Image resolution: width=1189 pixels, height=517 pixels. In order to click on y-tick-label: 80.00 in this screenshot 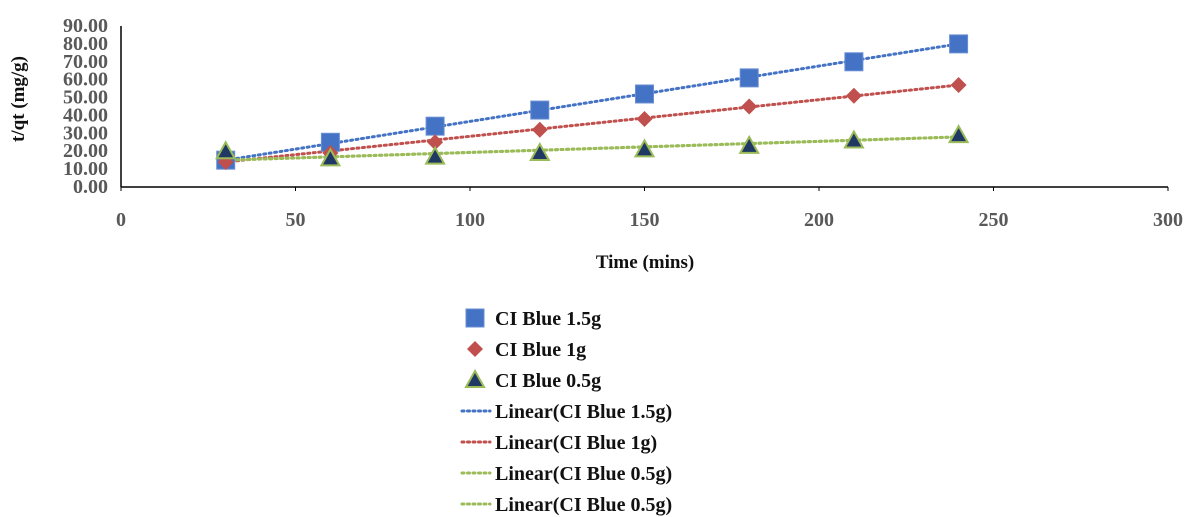, I will do `click(85, 44)`.